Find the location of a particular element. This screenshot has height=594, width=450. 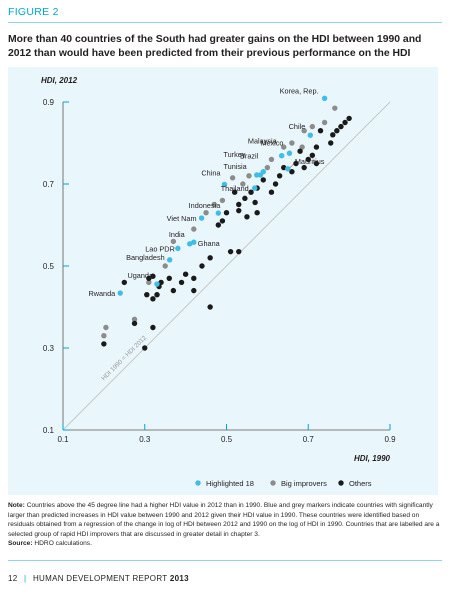

country-label: Thailand is located at coordinates (235, 188).